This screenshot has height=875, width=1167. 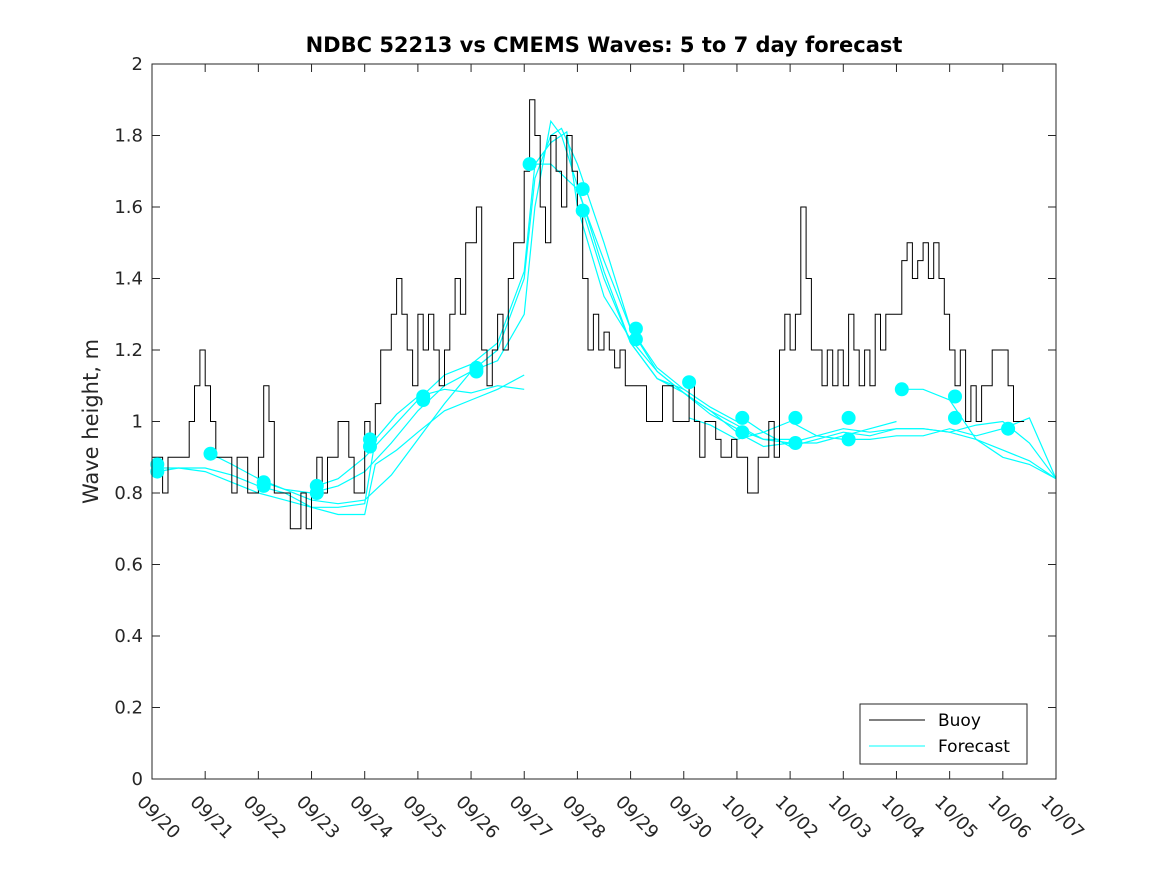 I want to click on y-tick-label: 0.2, so click(x=128, y=708).